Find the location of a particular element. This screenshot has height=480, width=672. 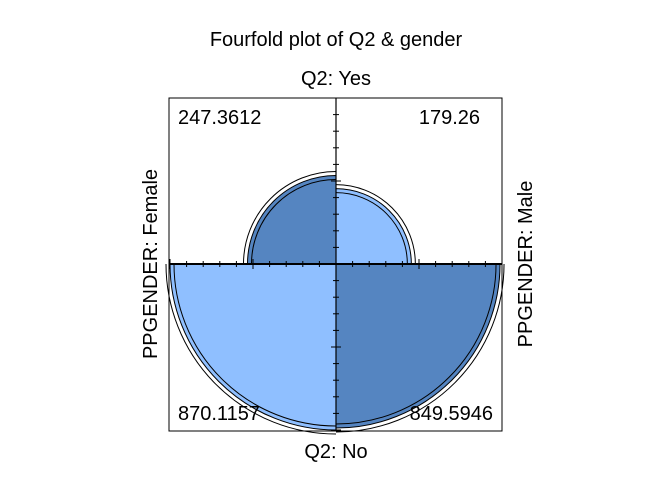

quadrant-bottom-right-ring-outer is located at coordinates (420, 348).